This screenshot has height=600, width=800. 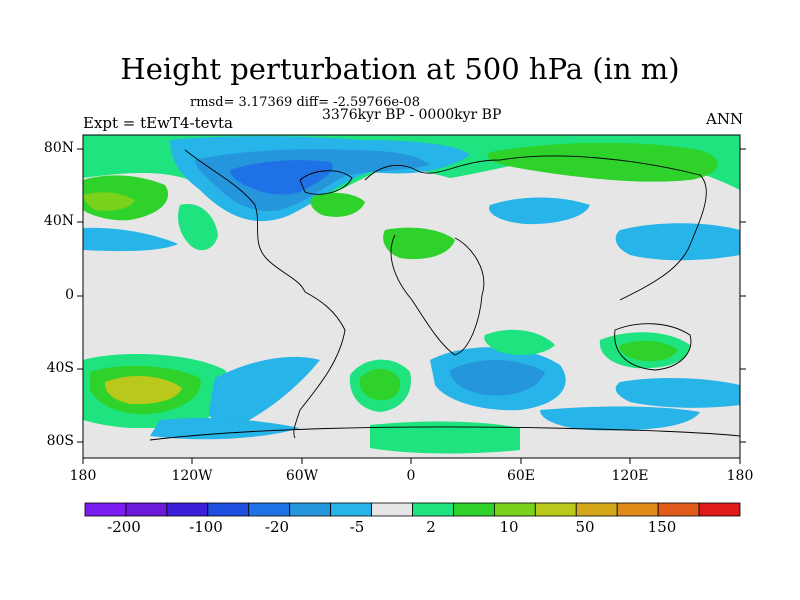 I want to click on coast-south-america, so click(x=319, y=365).